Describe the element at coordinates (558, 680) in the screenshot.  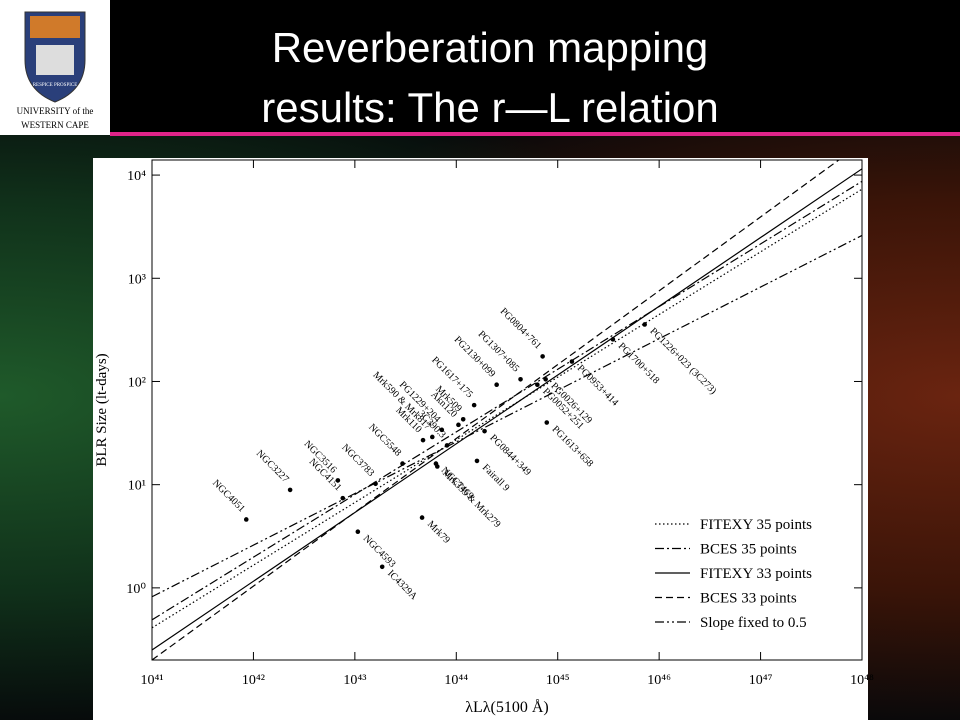
I see `x-tick-label: 10⁴⁵` at that location.